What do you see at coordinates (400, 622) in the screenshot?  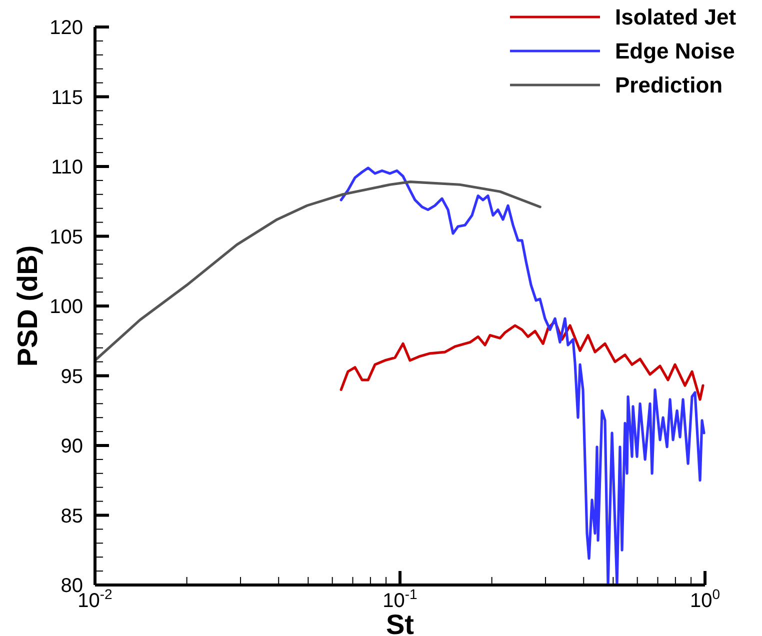 I see `x-axis-title: St` at bounding box center [400, 622].